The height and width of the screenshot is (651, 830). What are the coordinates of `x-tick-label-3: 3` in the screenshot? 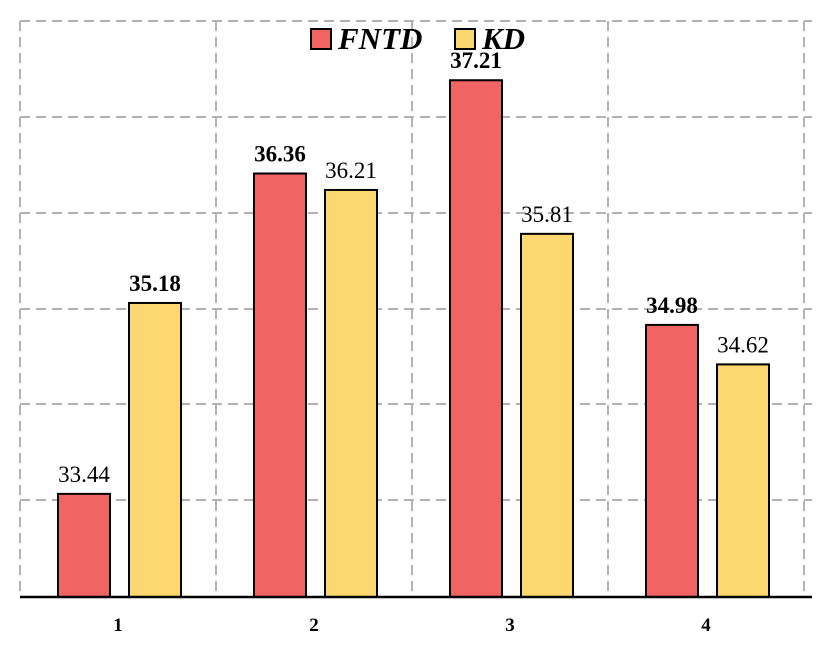 It's located at (510, 625).